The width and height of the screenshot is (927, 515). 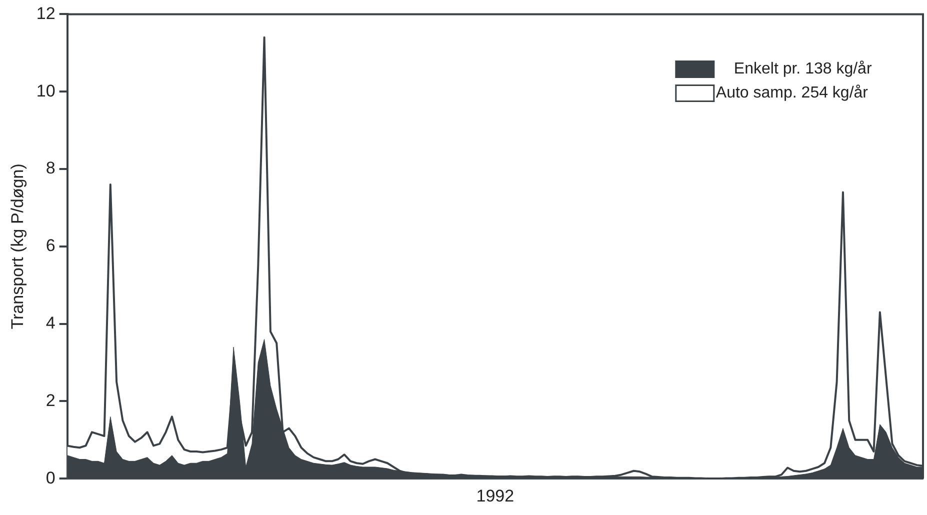 I want to click on y-tick-label: 0, so click(x=51, y=478).